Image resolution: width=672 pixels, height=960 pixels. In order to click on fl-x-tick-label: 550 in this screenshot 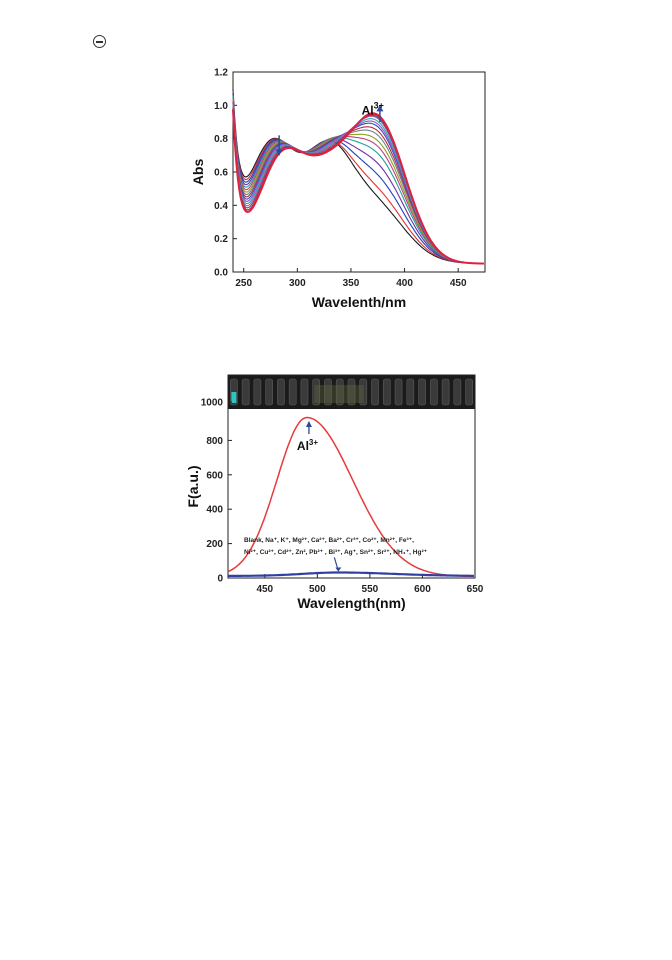, I will do `click(370, 589)`.